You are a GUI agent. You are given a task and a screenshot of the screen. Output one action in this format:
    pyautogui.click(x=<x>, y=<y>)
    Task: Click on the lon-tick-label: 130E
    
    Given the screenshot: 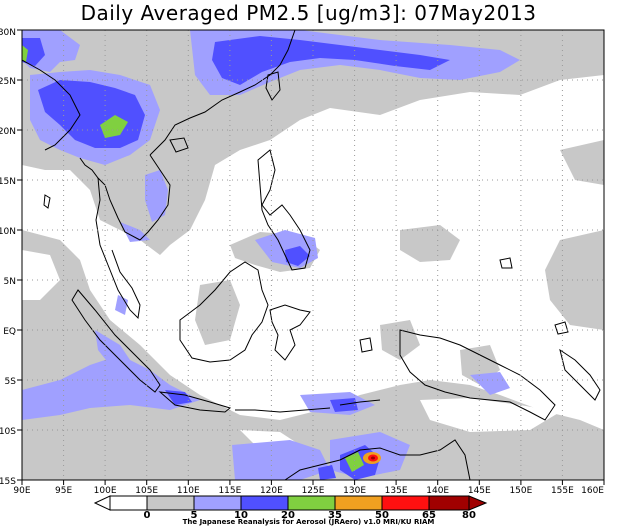 What is the action you would take?
    pyautogui.click(x=354, y=491)
    